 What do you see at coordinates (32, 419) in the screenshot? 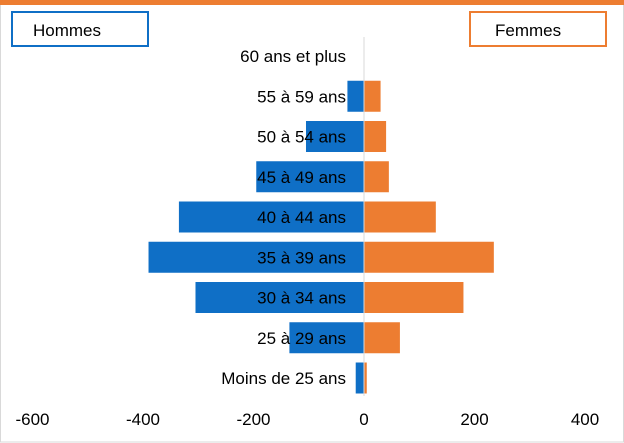
I see `x-tick-label-0: -600` at bounding box center [32, 419].